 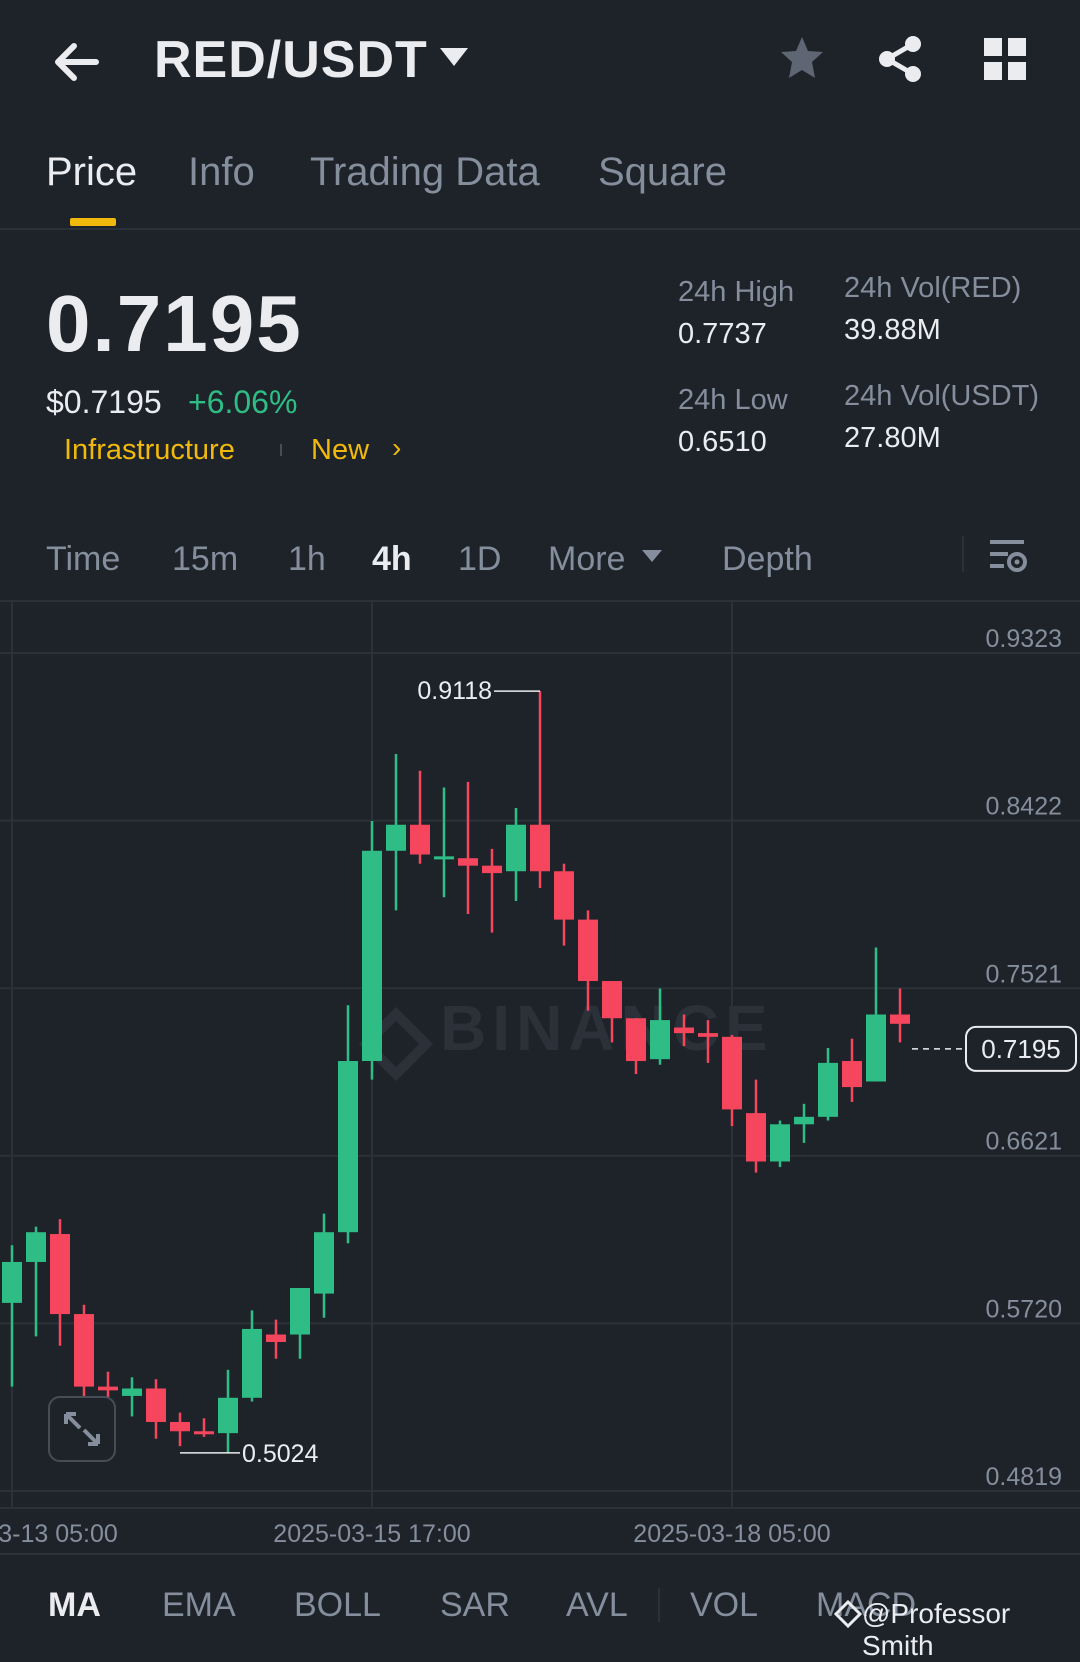 I want to click on y-tick-label: 0.6621, so click(x=1024, y=1142).